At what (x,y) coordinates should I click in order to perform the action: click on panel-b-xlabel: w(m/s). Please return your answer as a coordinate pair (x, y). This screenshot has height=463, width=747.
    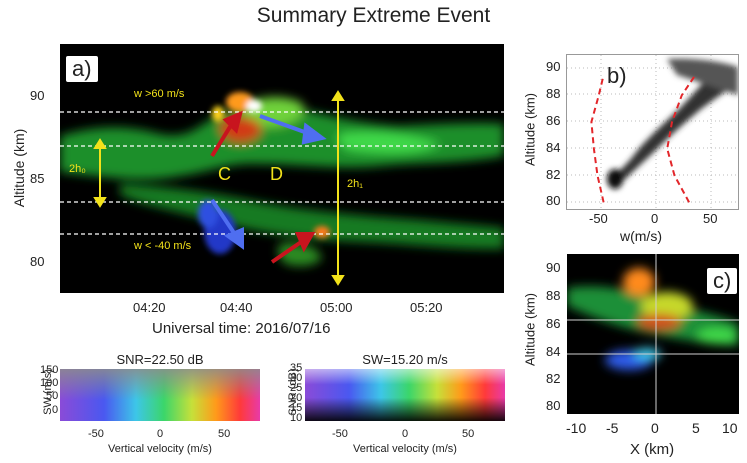
    Looking at the image, I should click on (641, 236).